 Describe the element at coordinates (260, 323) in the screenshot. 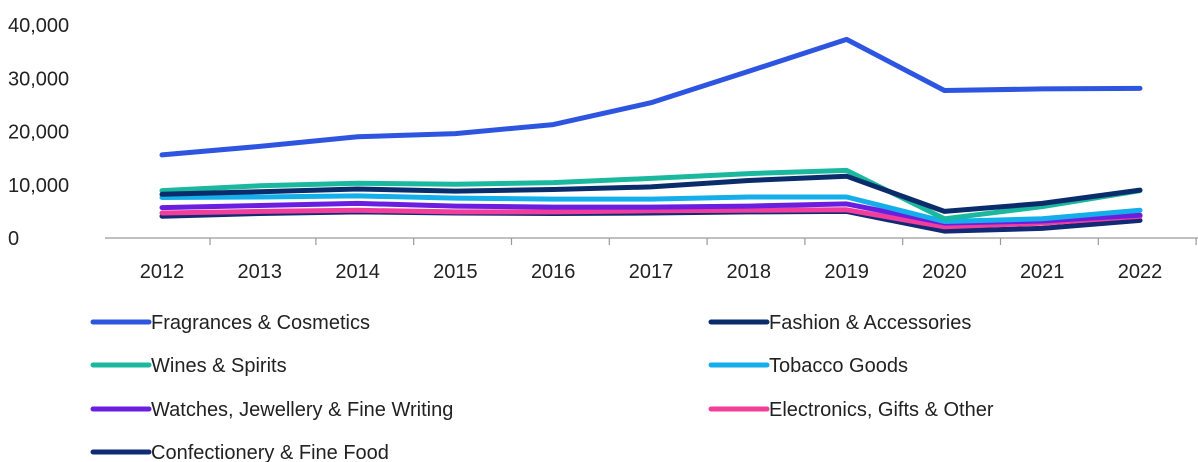

I see `legend-label: Fragrances & Cosmetics` at that location.